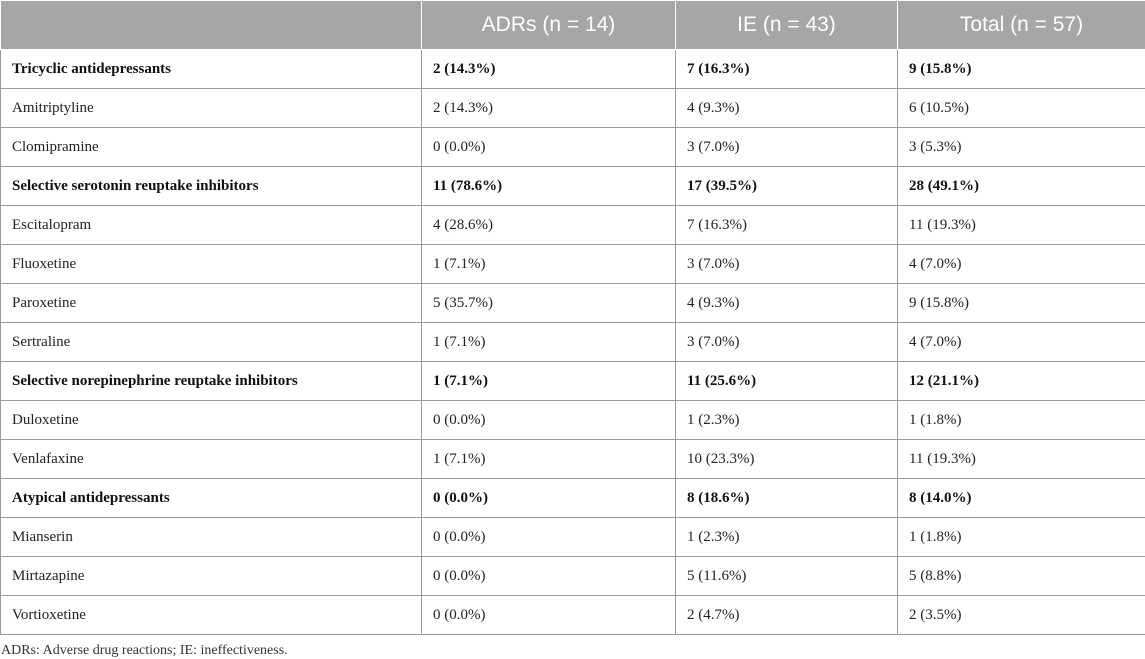 The image size is (1145, 659). What do you see at coordinates (211, 420) in the screenshot?
I see `drug-name-cell: Duloxetine` at bounding box center [211, 420].